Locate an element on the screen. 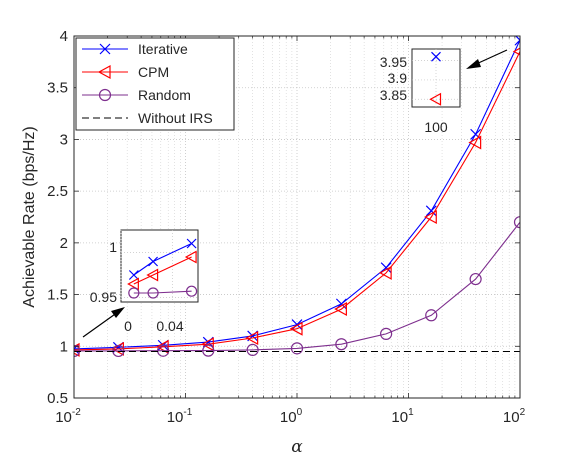  inset-high-arrow is located at coordinates (487, 59).